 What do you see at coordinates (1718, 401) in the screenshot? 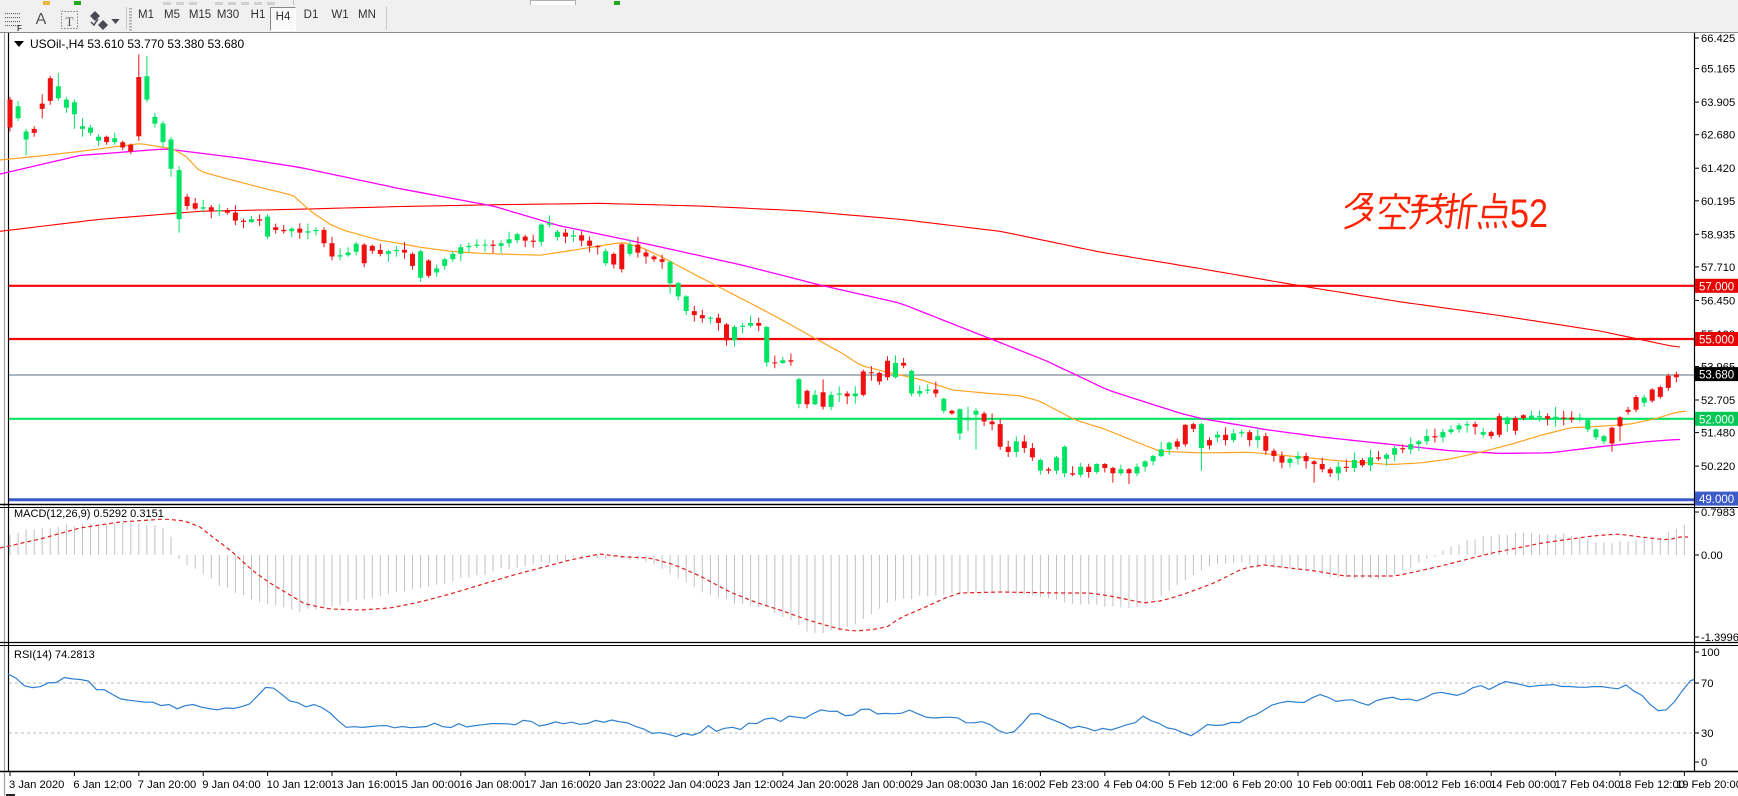
I see `svg-text: 52.705` at bounding box center [1718, 401].